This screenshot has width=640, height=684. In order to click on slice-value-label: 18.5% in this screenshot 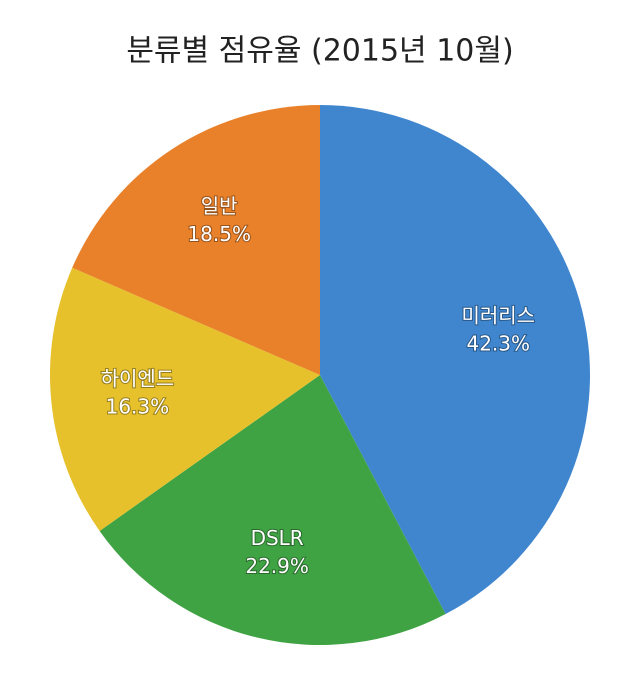, I will do `click(219, 234)`.